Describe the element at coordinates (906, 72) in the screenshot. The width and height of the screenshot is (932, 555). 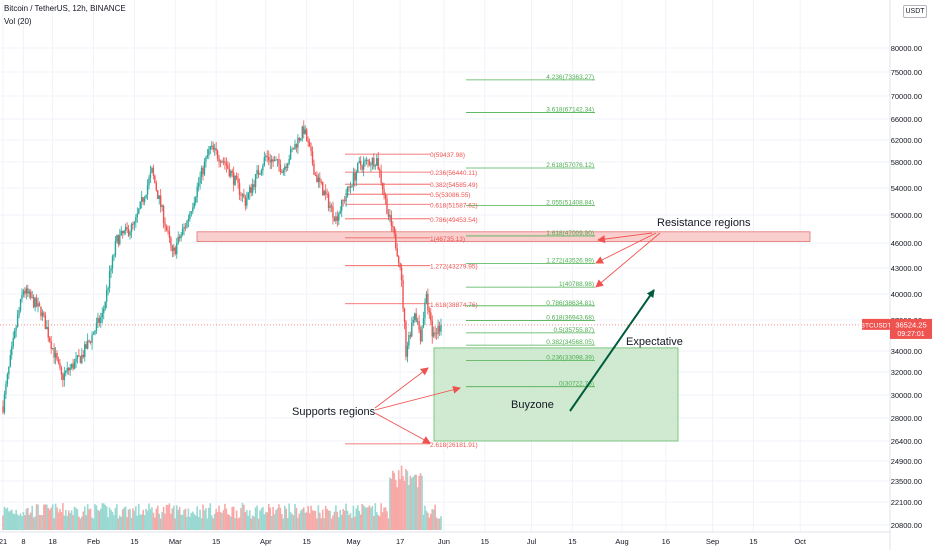
I see `y-tick-label: 75000.00` at that location.